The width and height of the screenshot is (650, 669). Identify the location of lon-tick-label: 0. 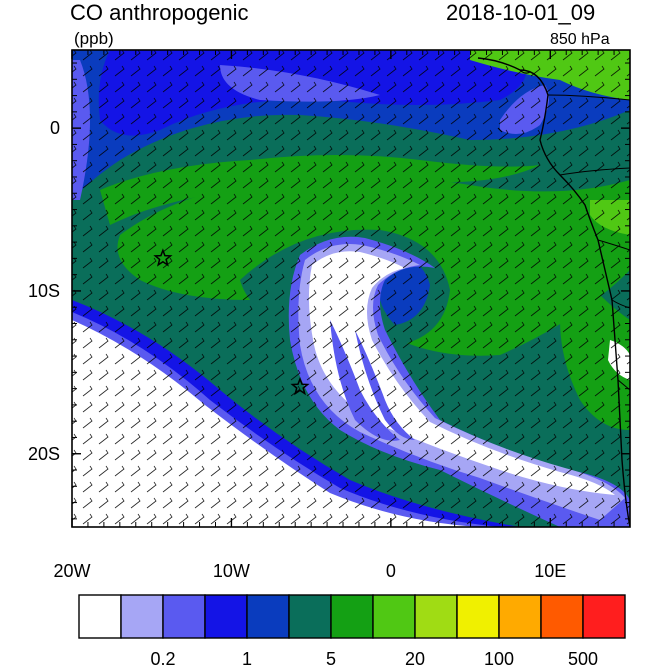
(390, 571).